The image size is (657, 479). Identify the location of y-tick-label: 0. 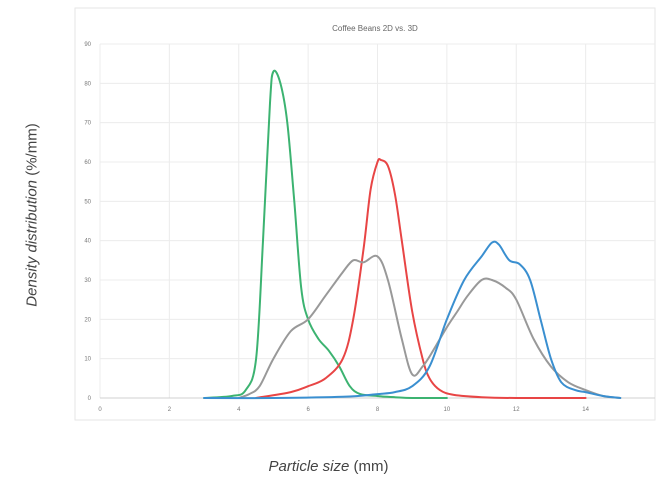
(90, 399).